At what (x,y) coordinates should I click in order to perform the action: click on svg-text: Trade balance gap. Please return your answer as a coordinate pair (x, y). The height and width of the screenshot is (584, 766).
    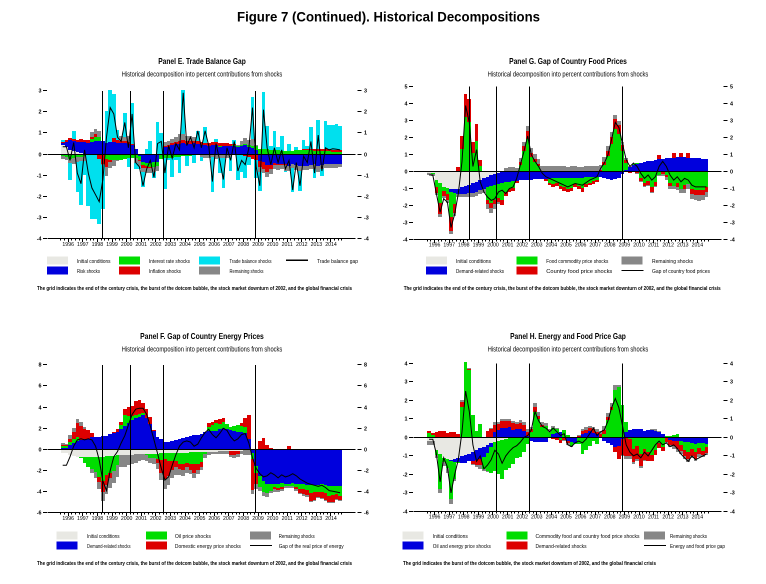
    Looking at the image, I should click on (337, 262).